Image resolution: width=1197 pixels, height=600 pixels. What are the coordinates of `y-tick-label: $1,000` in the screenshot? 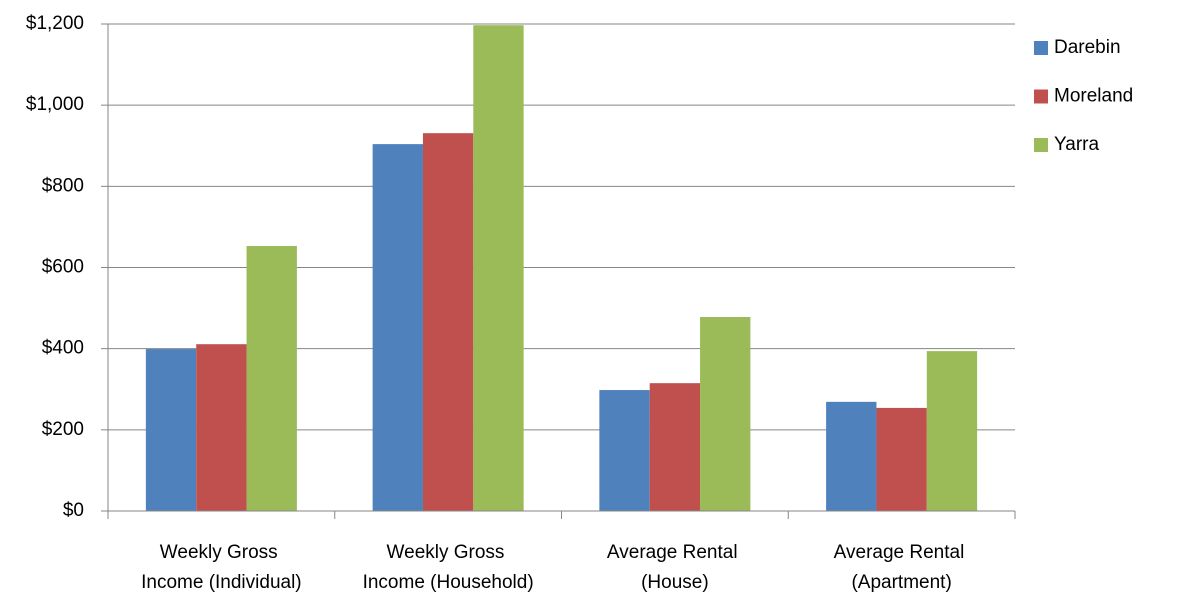 It's located at (55, 104).